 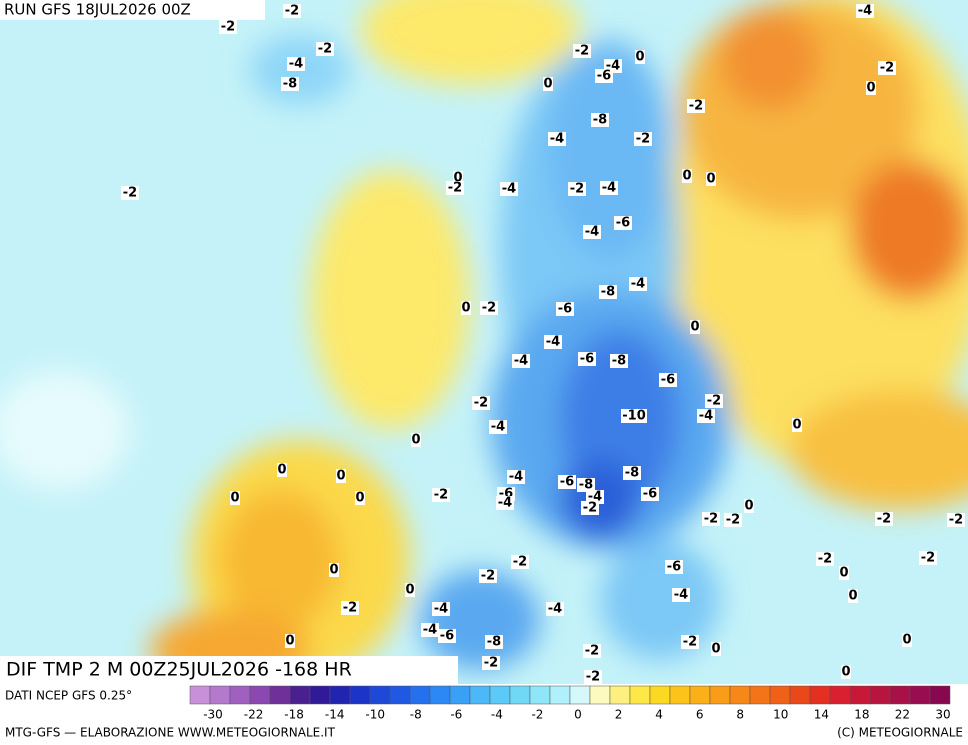 I want to click on colorbar-tick-label: -22, so click(x=254, y=715).